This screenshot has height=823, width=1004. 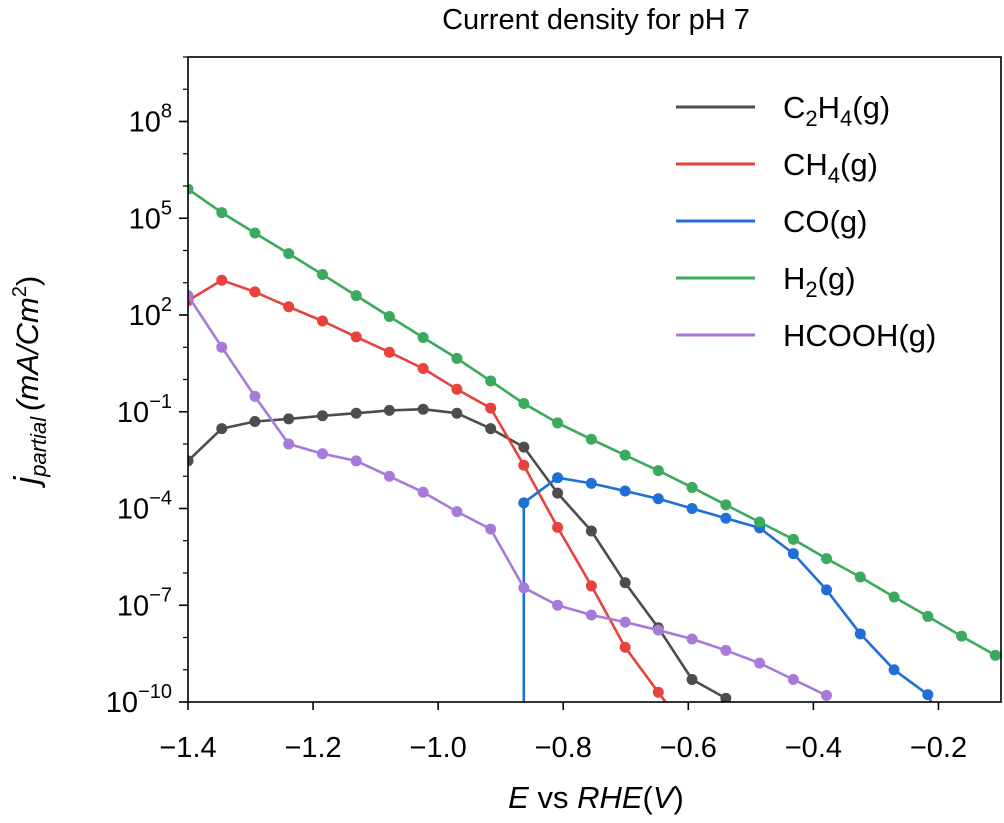 What do you see at coordinates (771, 221) in the screenshot?
I see `legend-item: CO(g)` at bounding box center [771, 221].